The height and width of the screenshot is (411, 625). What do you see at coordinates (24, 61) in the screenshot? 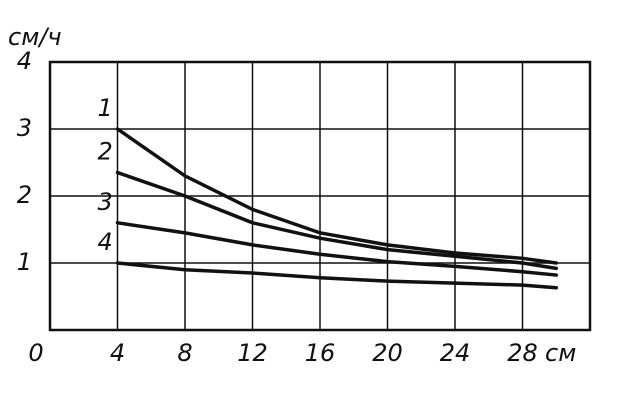
I see `y-tick-label: 4` at bounding box center [24, 61].